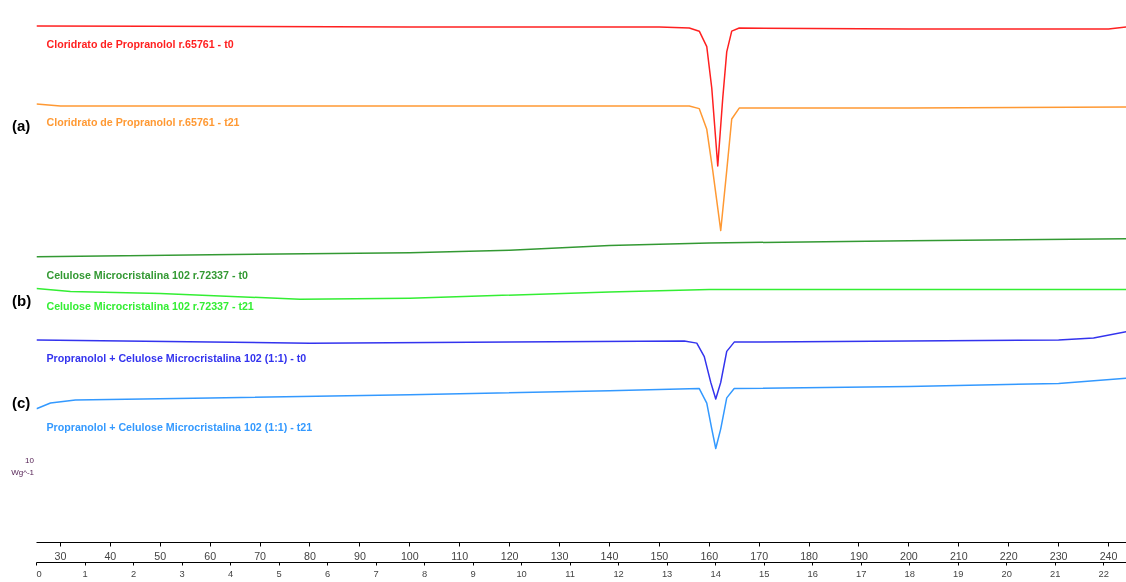 Image resolution: width=1126 pixels, height=582 pixels. I want to click on x2-tick-label: 12, so click(618, 573).